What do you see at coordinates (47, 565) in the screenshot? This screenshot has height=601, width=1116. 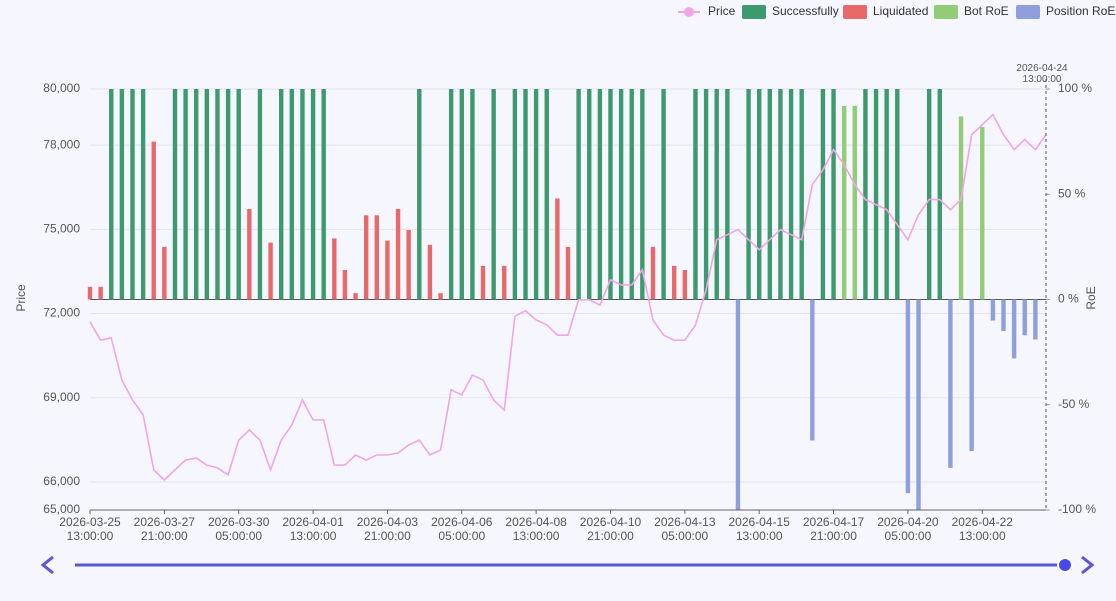 I see `slider-prev` at bounding box center [47, 565].